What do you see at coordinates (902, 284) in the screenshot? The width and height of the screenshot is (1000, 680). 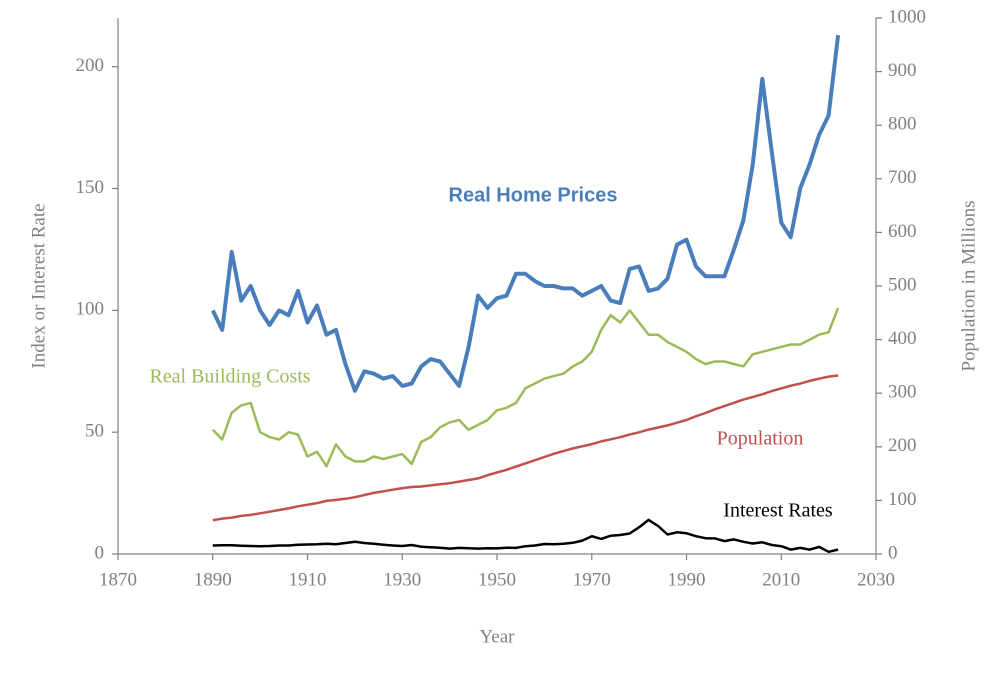 I see `y2-tick-label: 500` at bounding box center [902, 284].